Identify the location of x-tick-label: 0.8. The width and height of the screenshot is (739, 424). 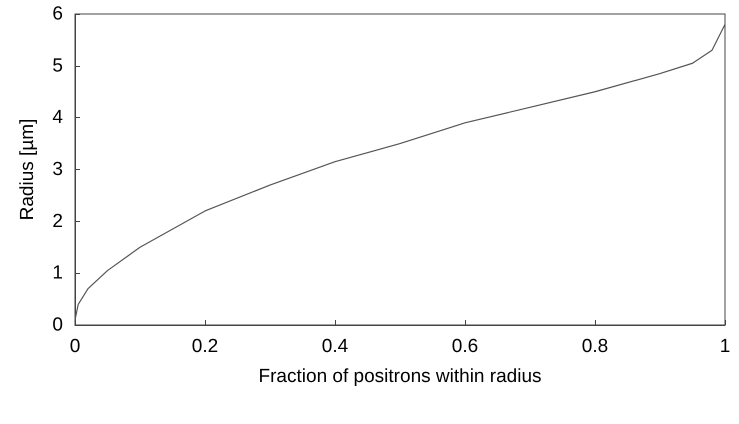
(595, 346).